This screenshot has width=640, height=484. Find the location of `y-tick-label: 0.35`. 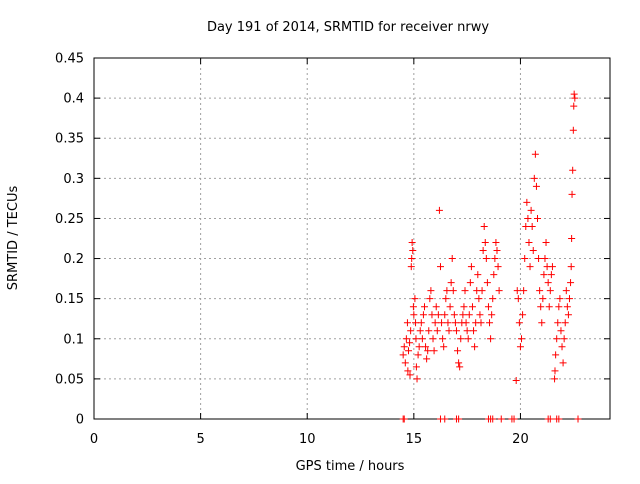

y-tick-label: 0.35 is located at coordinates (69, 139).